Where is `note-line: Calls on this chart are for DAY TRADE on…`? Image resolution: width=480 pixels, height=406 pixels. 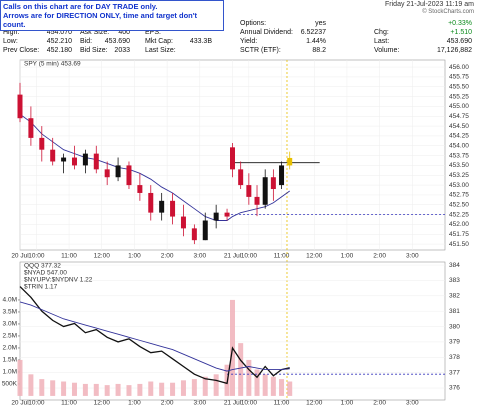 note-line: Calls on this chart are for DAY TRADE on… is located at coordinates (80, 6).